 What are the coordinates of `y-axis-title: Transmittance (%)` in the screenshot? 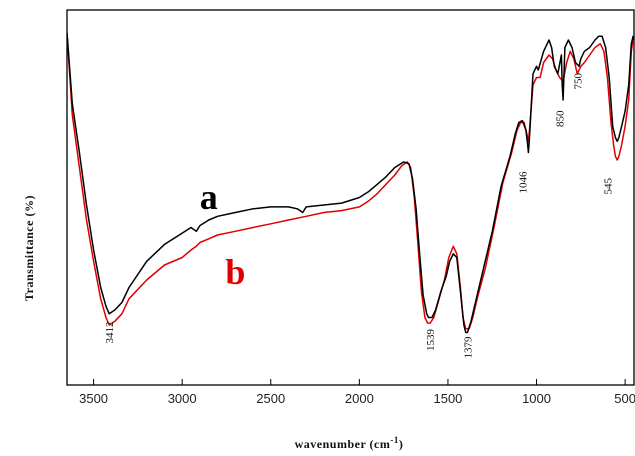 It's located at (29, 248).